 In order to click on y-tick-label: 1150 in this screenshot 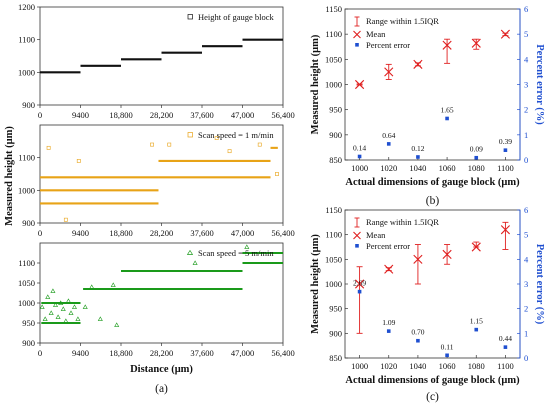, I will do `click(333, 210)`.